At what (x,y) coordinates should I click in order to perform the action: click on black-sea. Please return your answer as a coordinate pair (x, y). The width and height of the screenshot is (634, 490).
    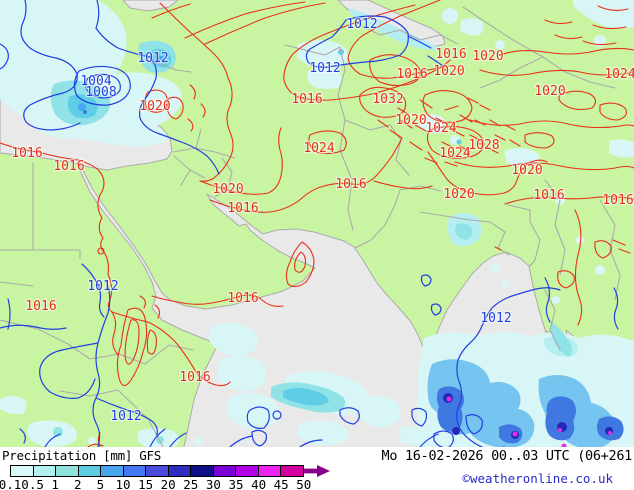
    Looking at the image, I should click on (150, 6).